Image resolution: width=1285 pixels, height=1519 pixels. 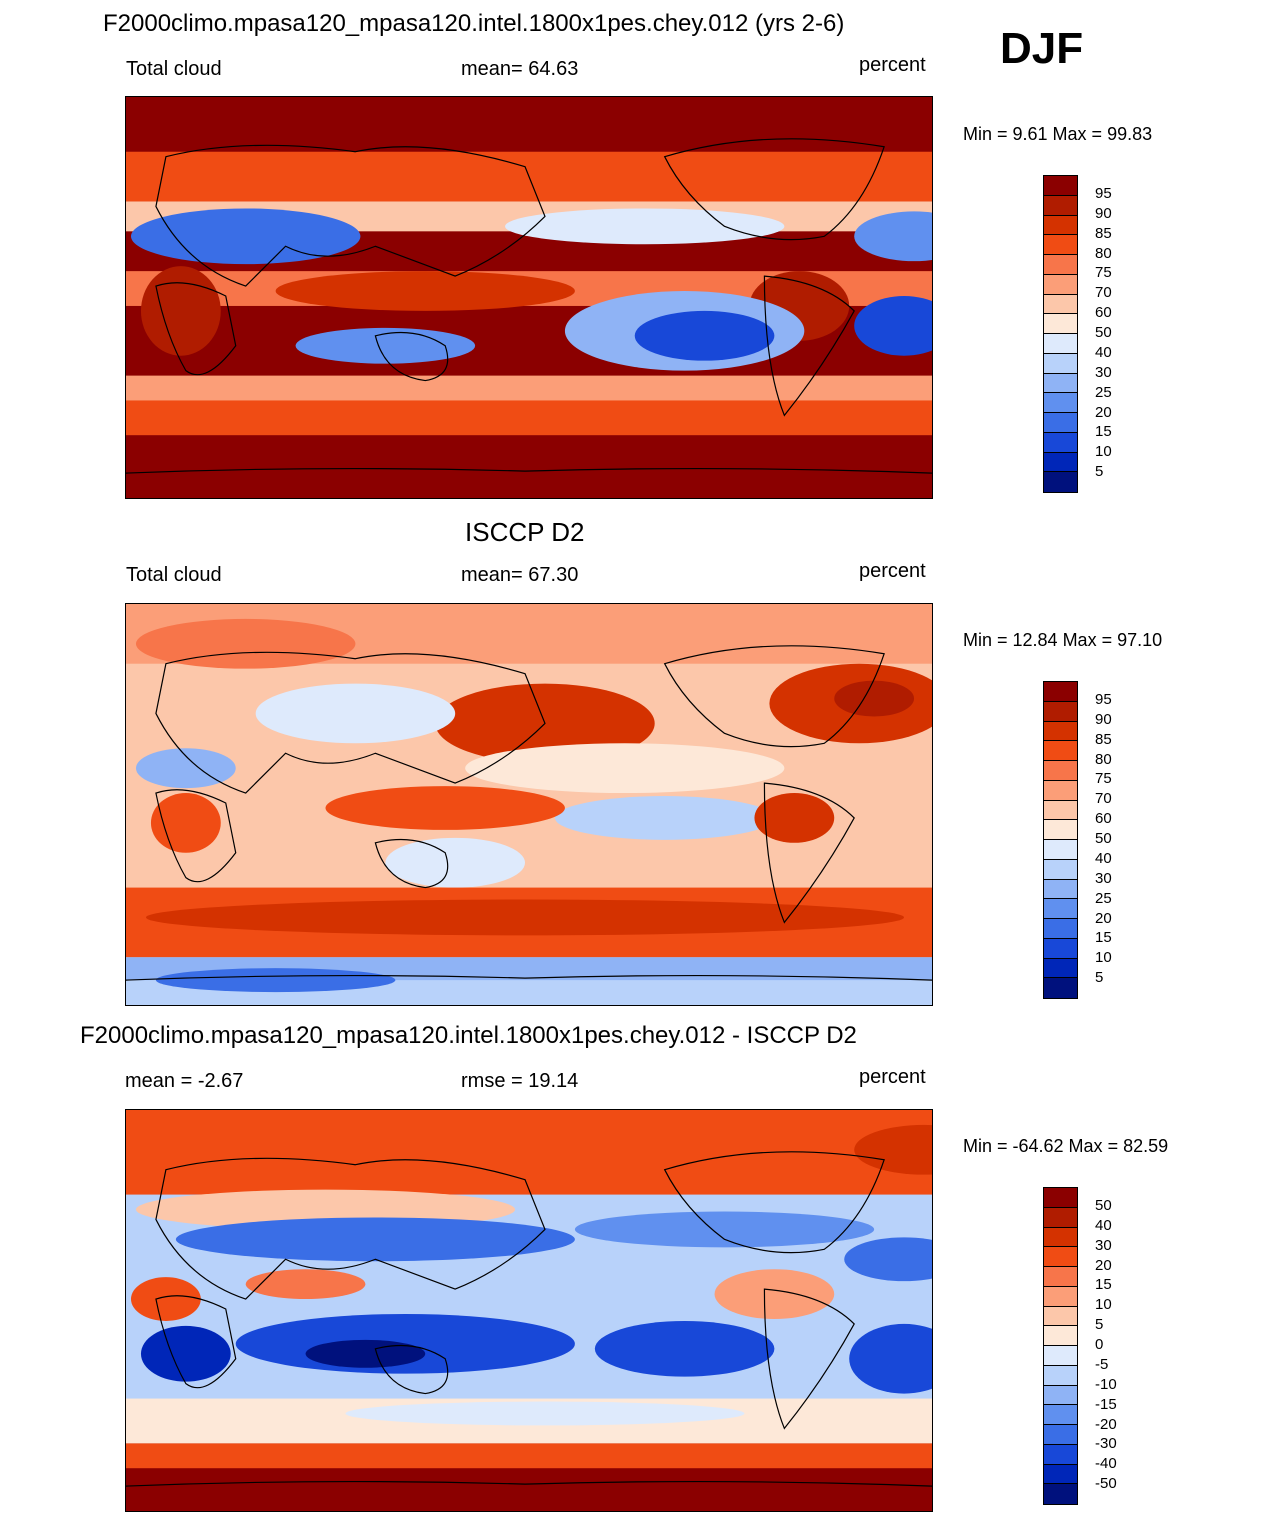 What do you see at coordinates (184, 1081) in the screenshot?
I see `panel-3-mean-label: mean = -2.67` at bounding box center [184, 1081].